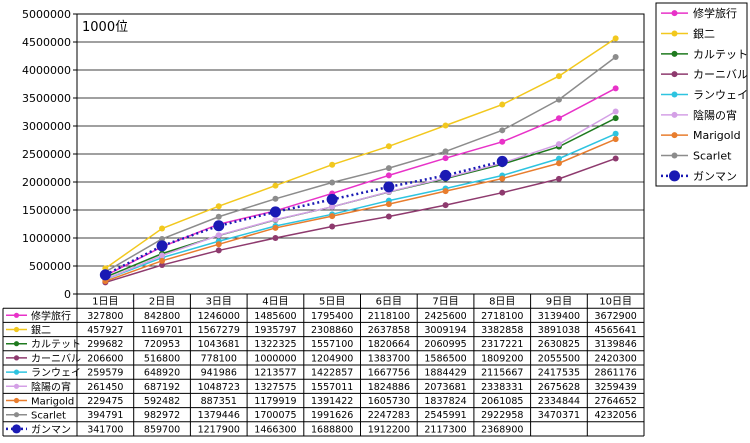 The width and height of the screenshot is (750, 443). What do you see at coordinates (105, 330) in the screenshot?
I see `table-cell: 457927` at bounding box center [105, 330].